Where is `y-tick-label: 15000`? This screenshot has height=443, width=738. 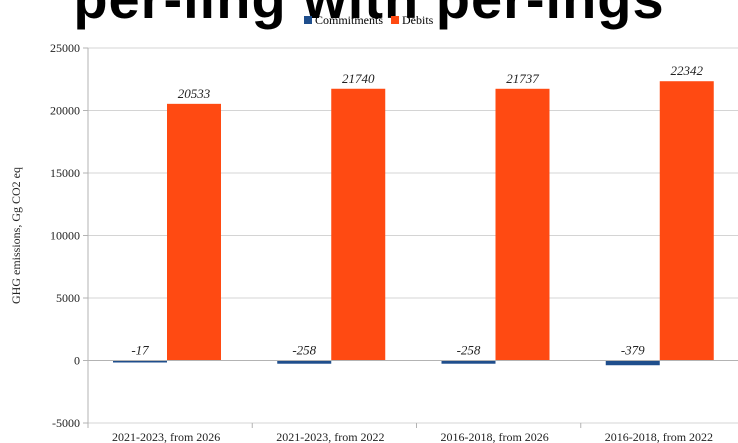
y-tick-label: 15000 is located at coordinates (65, 173).